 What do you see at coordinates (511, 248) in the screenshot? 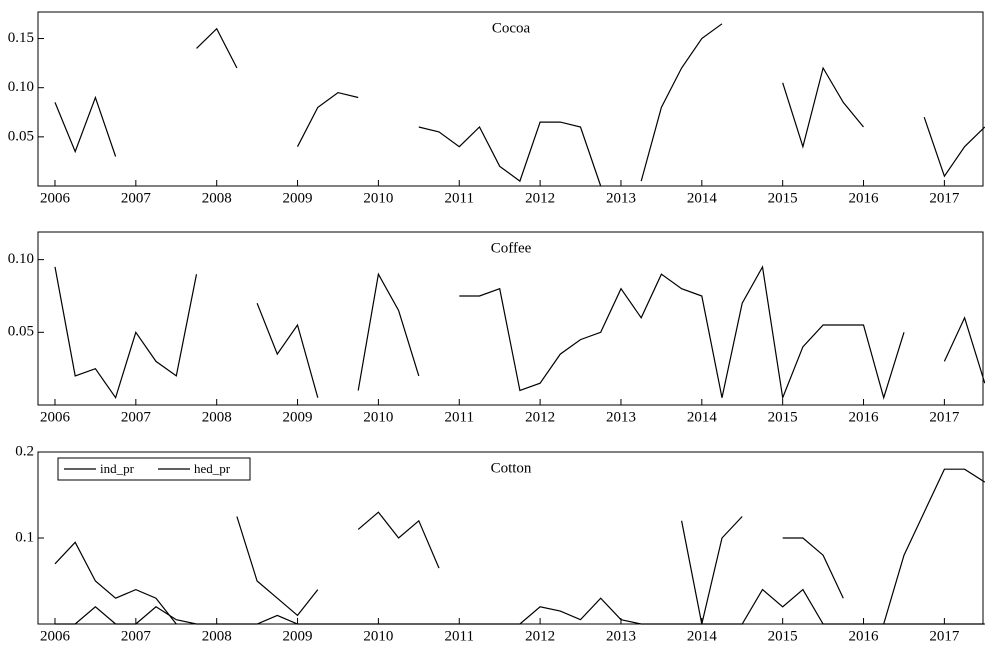
I see `panel-title: Coffee` at bounding box center [511, 248].